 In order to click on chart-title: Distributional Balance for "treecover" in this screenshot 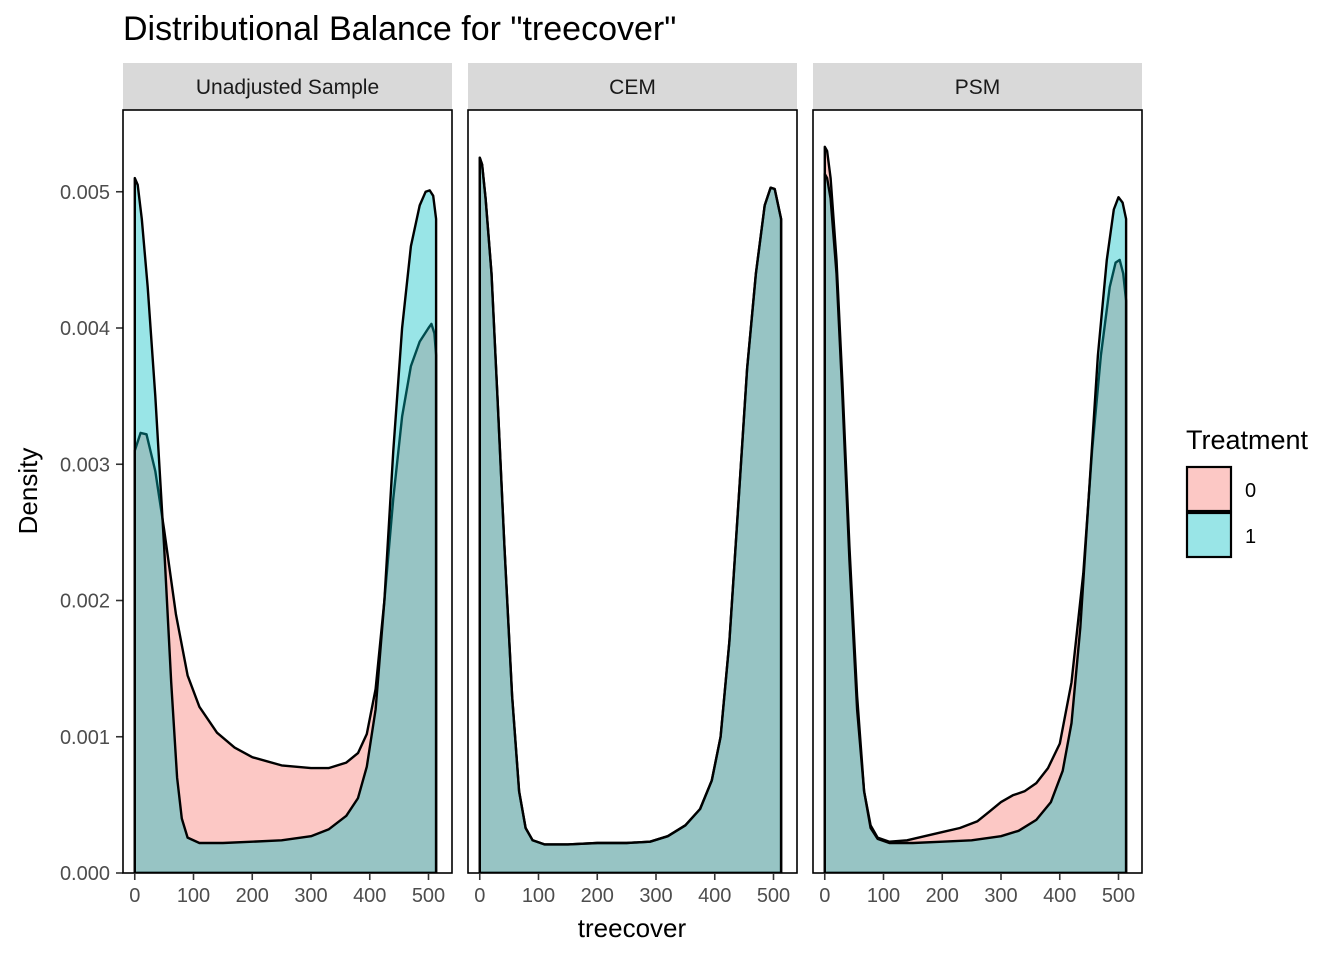, I will do `click(399, 29)`.